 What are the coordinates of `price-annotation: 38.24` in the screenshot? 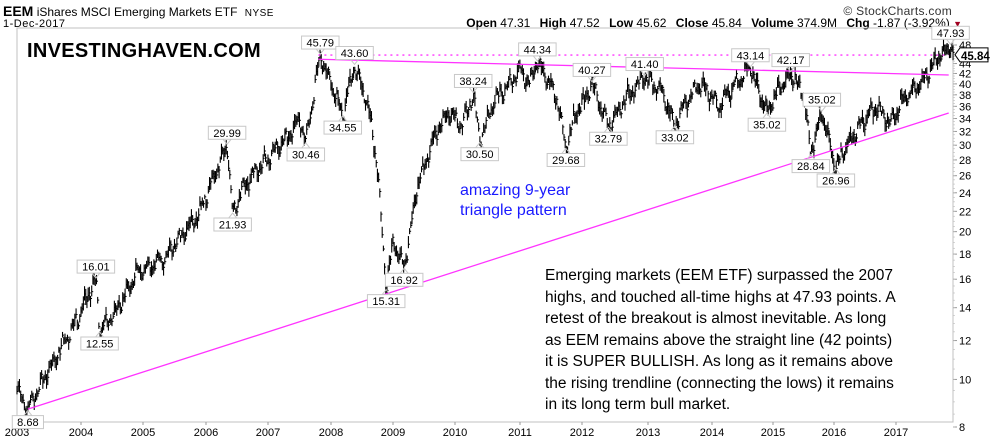 It's located at (473, 83).